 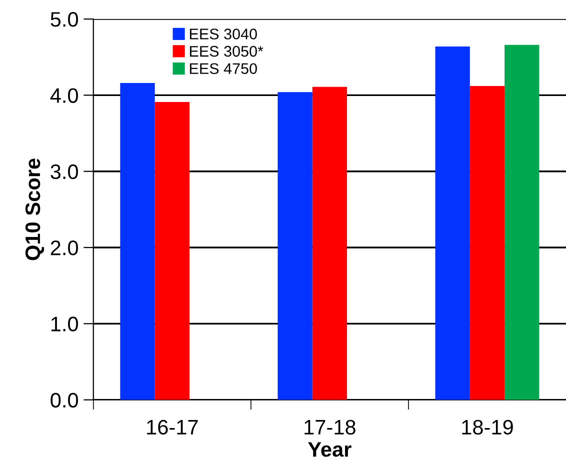 What do you see at coordinates (330, 427) in the screenshot?
I see `x-tick-label: 17-18` at bounding box center [330, 427].